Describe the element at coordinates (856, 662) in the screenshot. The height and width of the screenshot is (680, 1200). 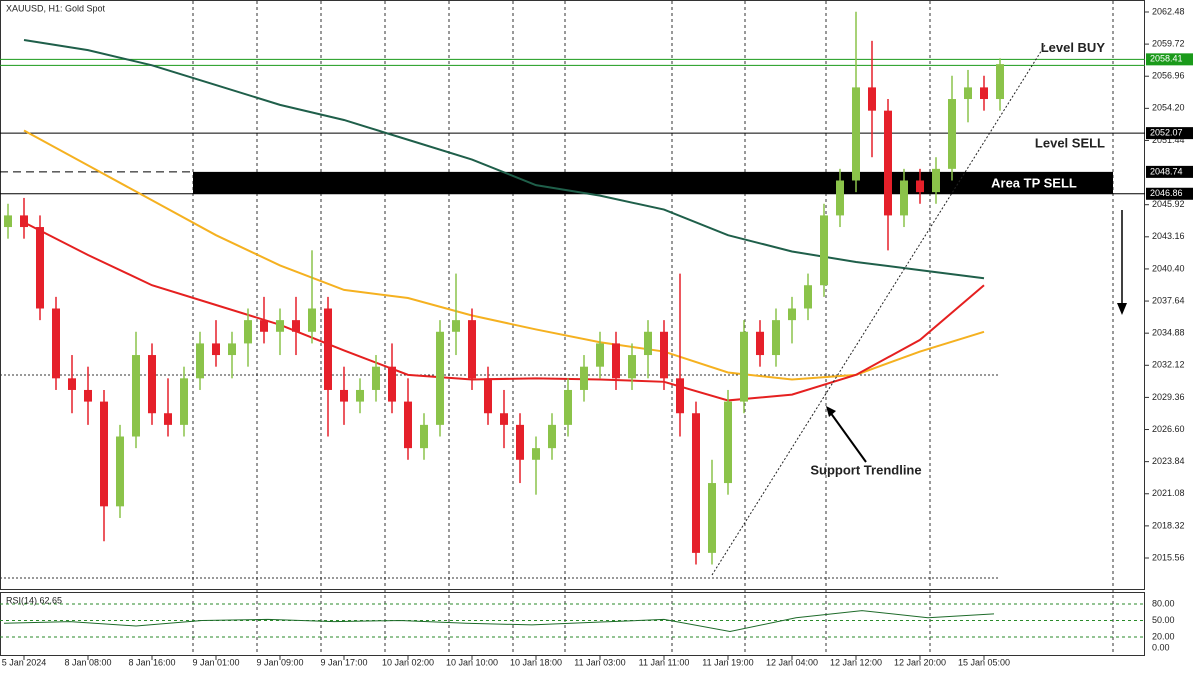
I see `x-tick-label: 12 Jan 12:00` at that location.